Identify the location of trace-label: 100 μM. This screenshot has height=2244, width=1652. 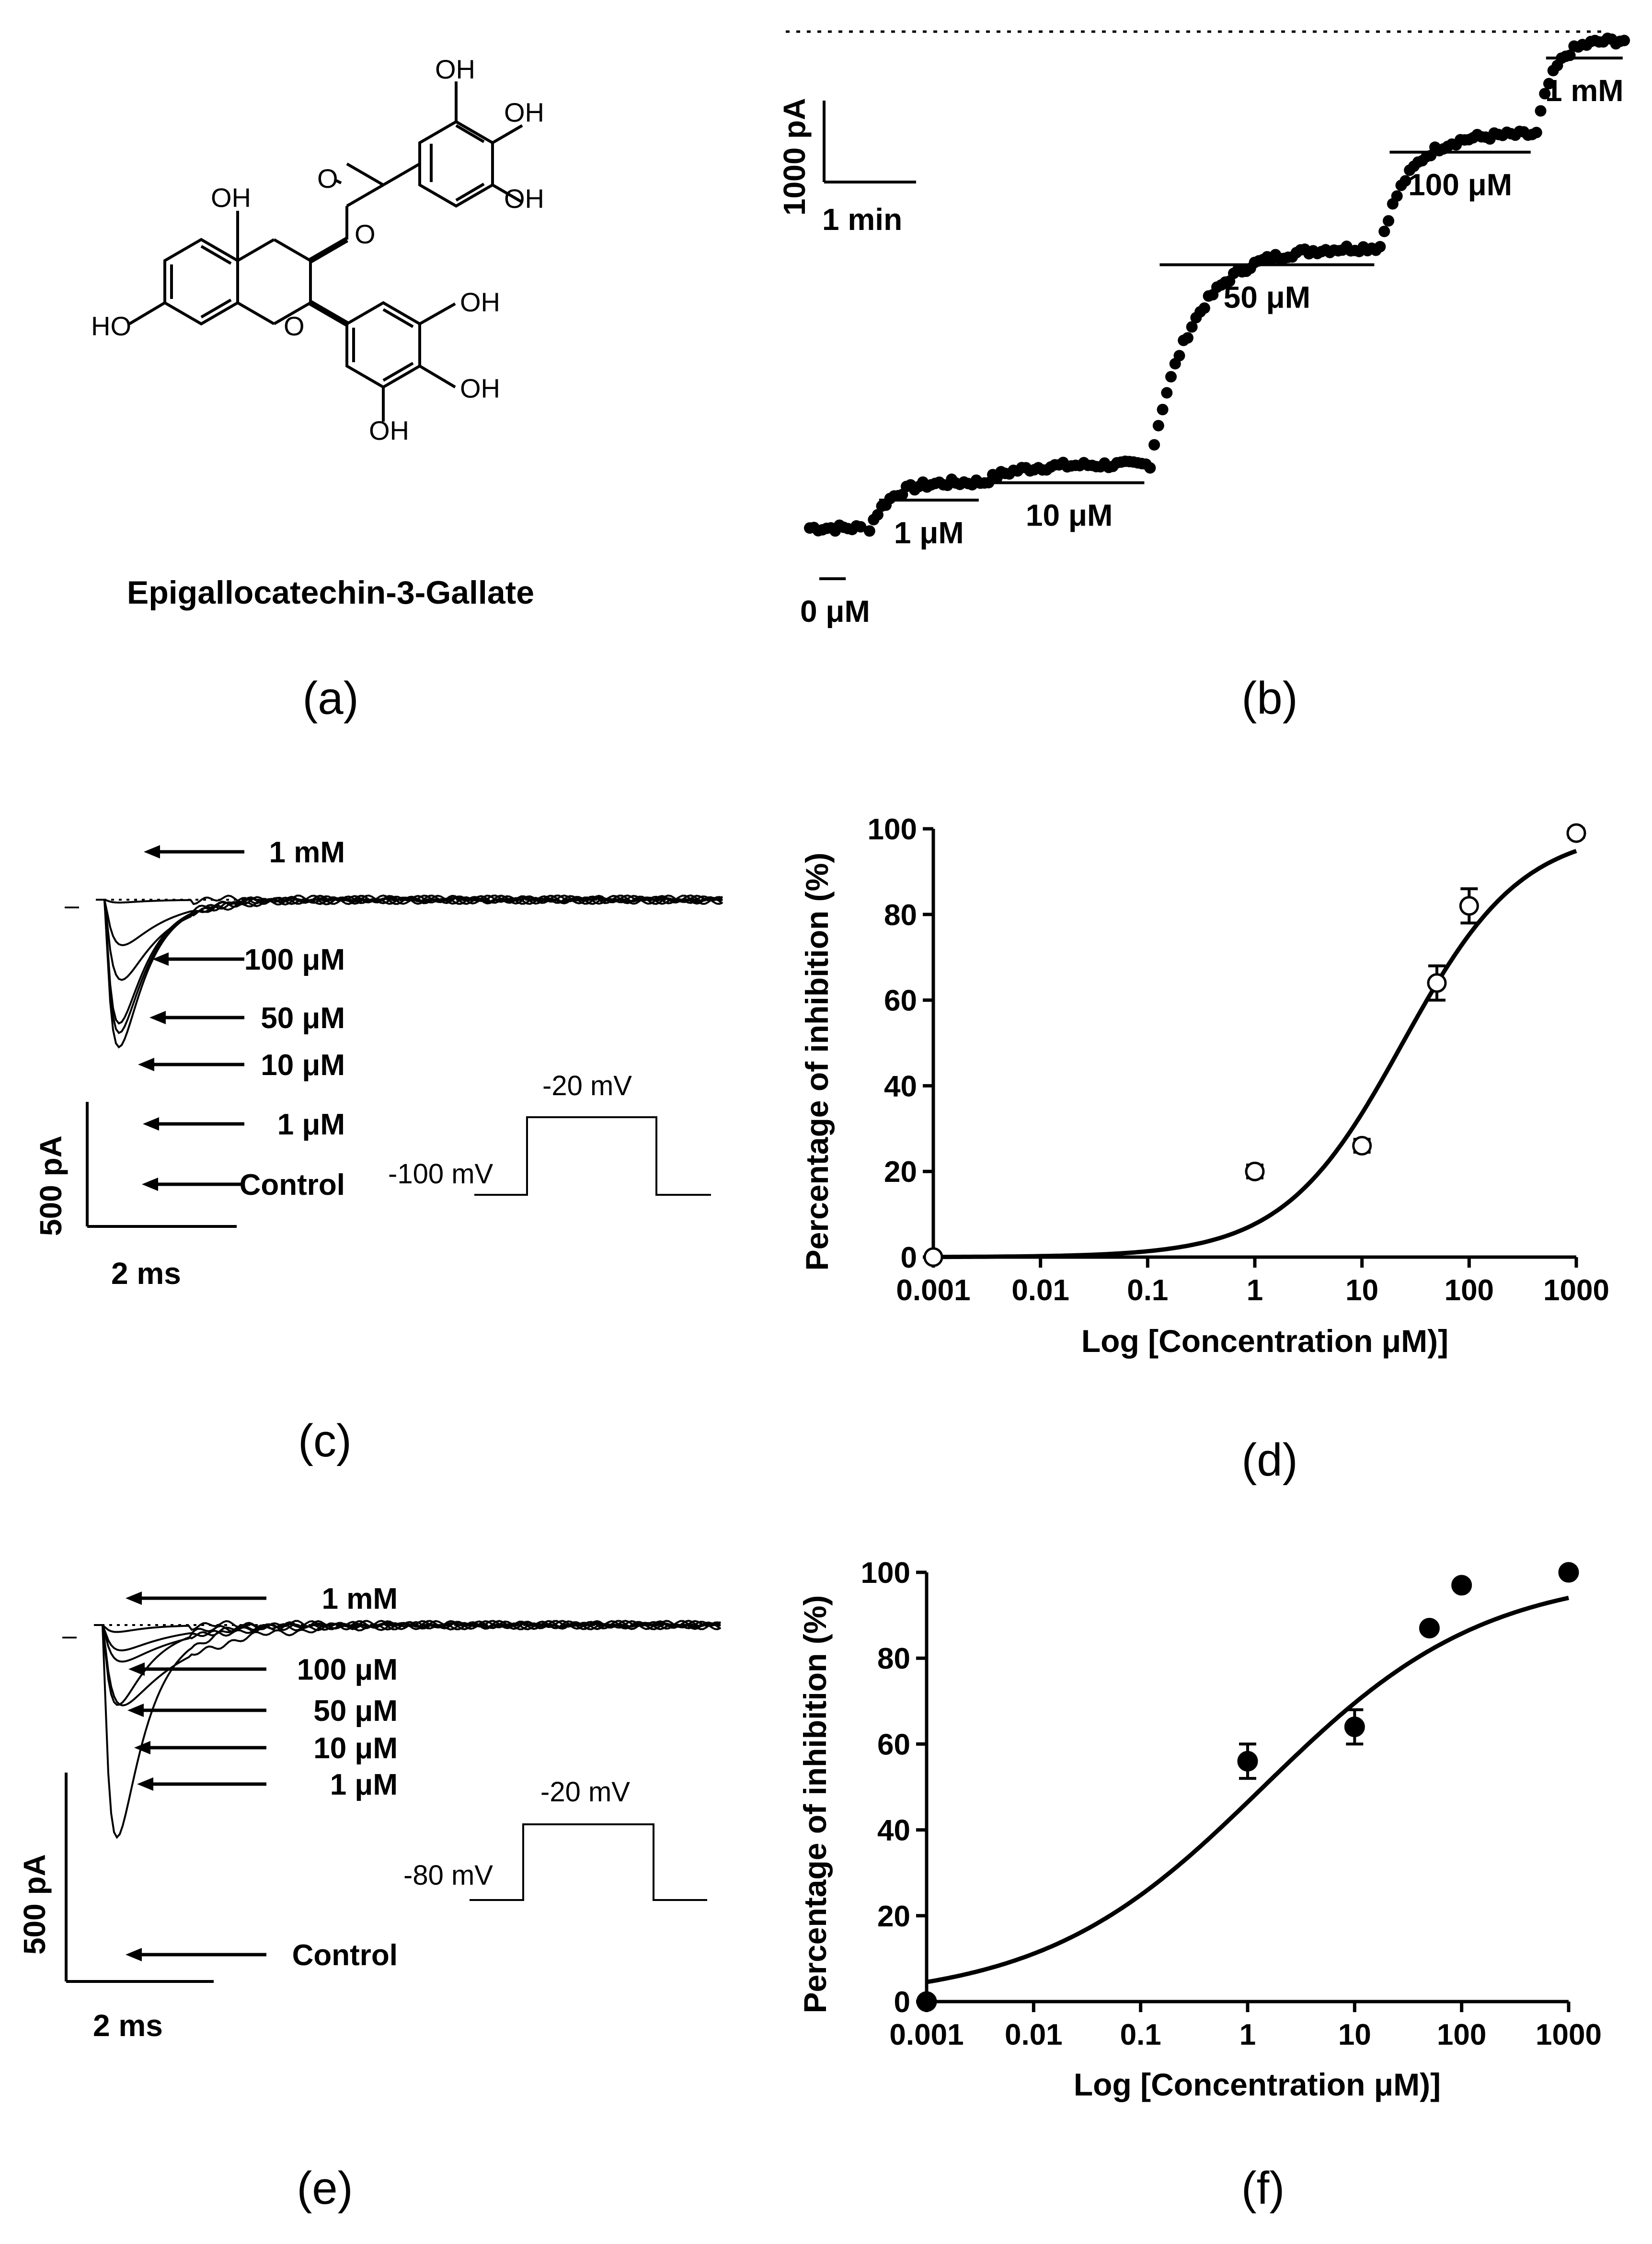
(347, 1670).